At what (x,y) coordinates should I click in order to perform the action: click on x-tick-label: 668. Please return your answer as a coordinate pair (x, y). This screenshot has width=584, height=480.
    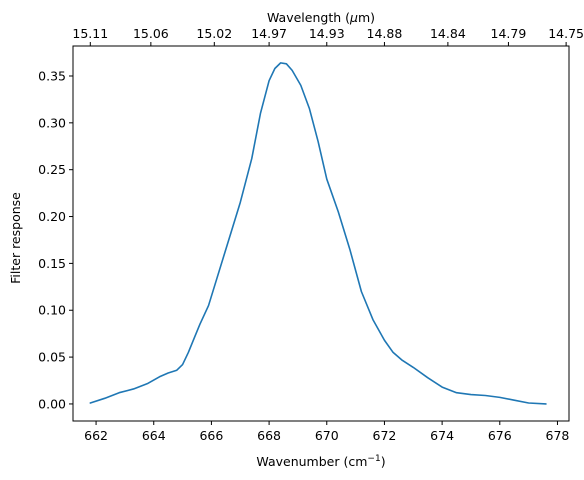
    Looking at the image, I should click on (269, 435).